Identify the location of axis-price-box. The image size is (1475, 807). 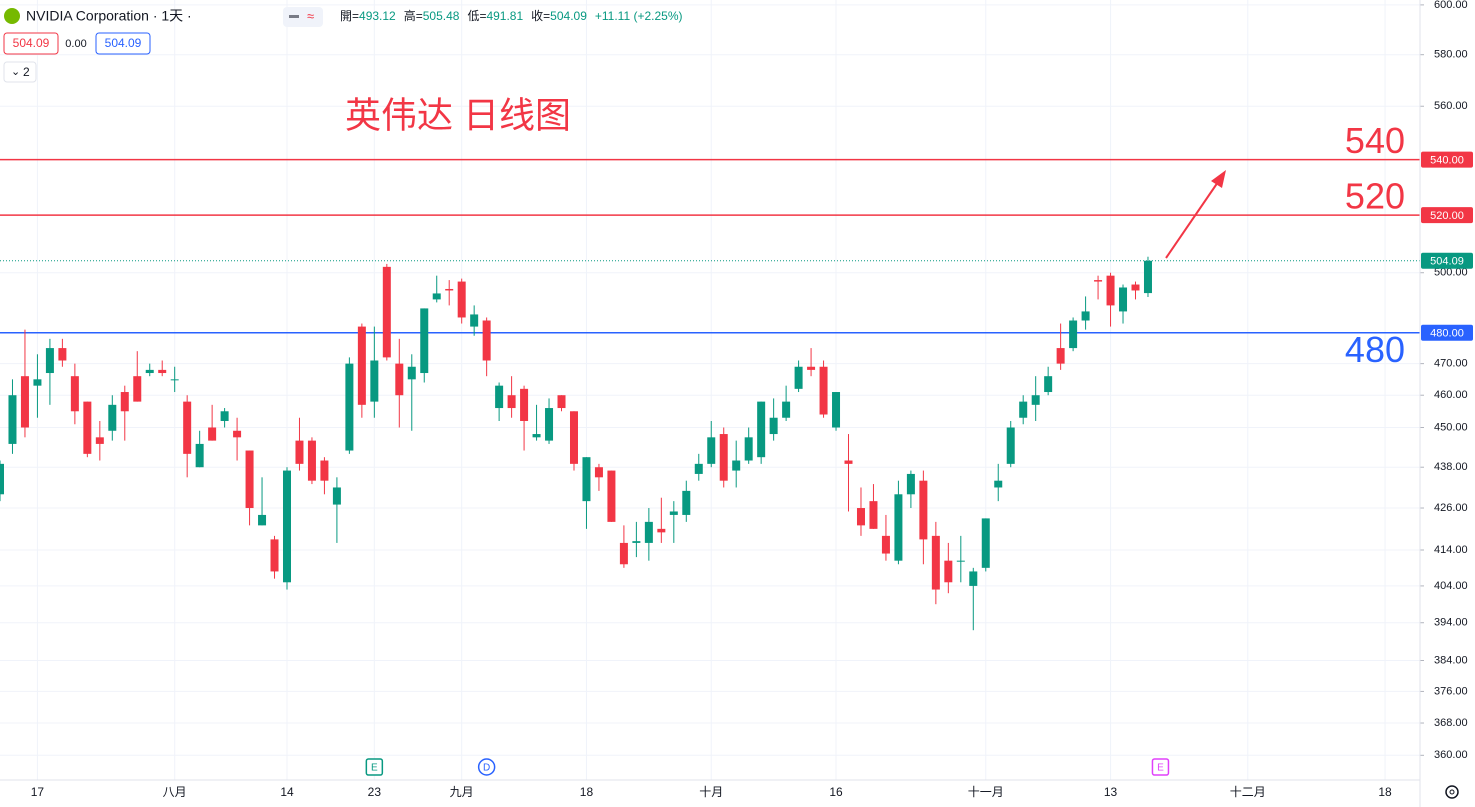
(1447, 332).